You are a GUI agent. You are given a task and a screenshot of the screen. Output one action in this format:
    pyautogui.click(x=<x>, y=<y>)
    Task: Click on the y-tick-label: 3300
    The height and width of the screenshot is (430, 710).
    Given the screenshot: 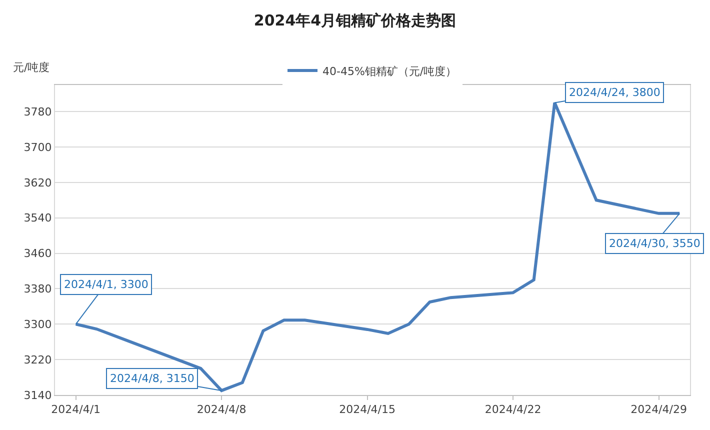 What is the action you would take?
    pyautogui.click(x=38, y=324)
    